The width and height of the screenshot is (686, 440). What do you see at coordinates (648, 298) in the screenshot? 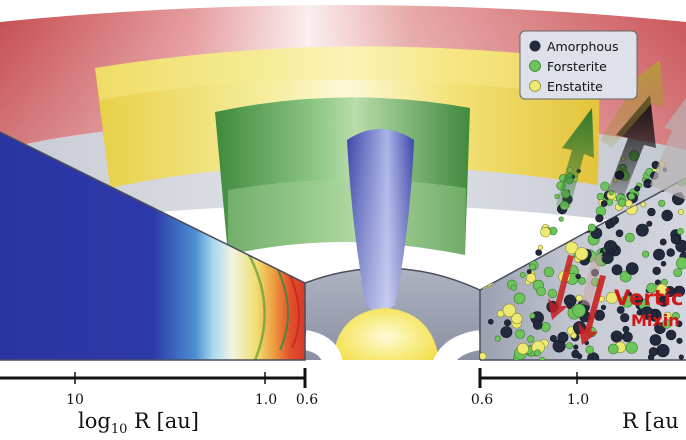
I see `vertical-mixing-label-line1: Vertic` at bounding box center [648, 298].